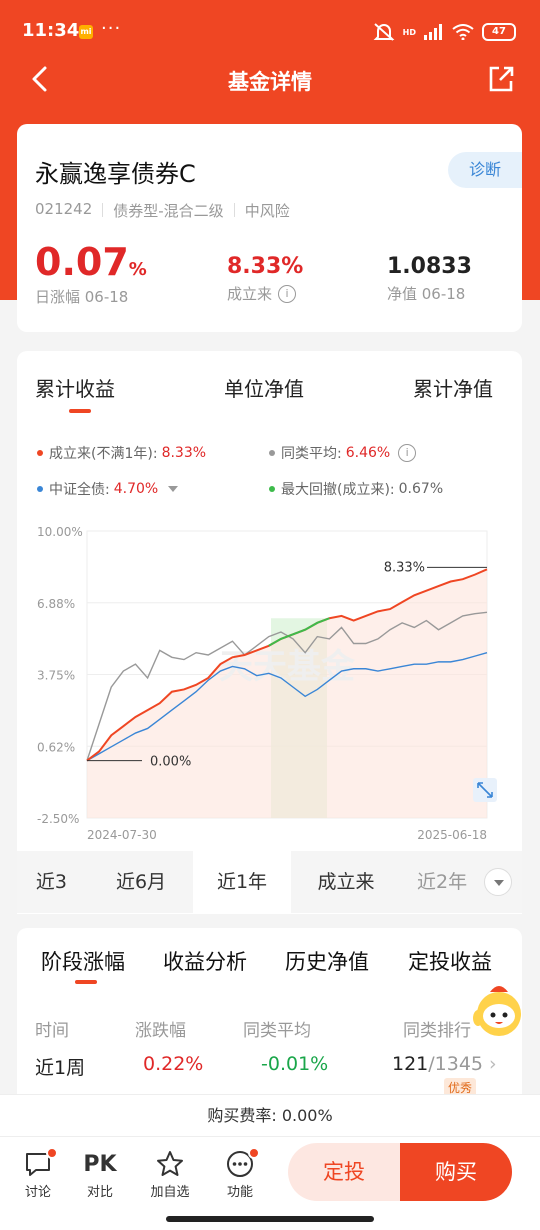  Describe the element at coordinates (170, 762) in the screenshot. I see `start-value-label: 0.00%` at that location.